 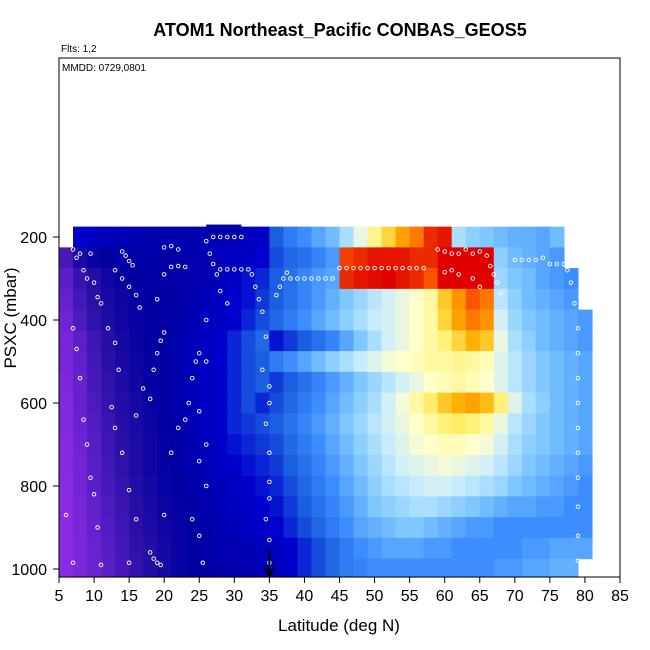 I want to click on x-tick-label: 10, so click(x=94, y=596).